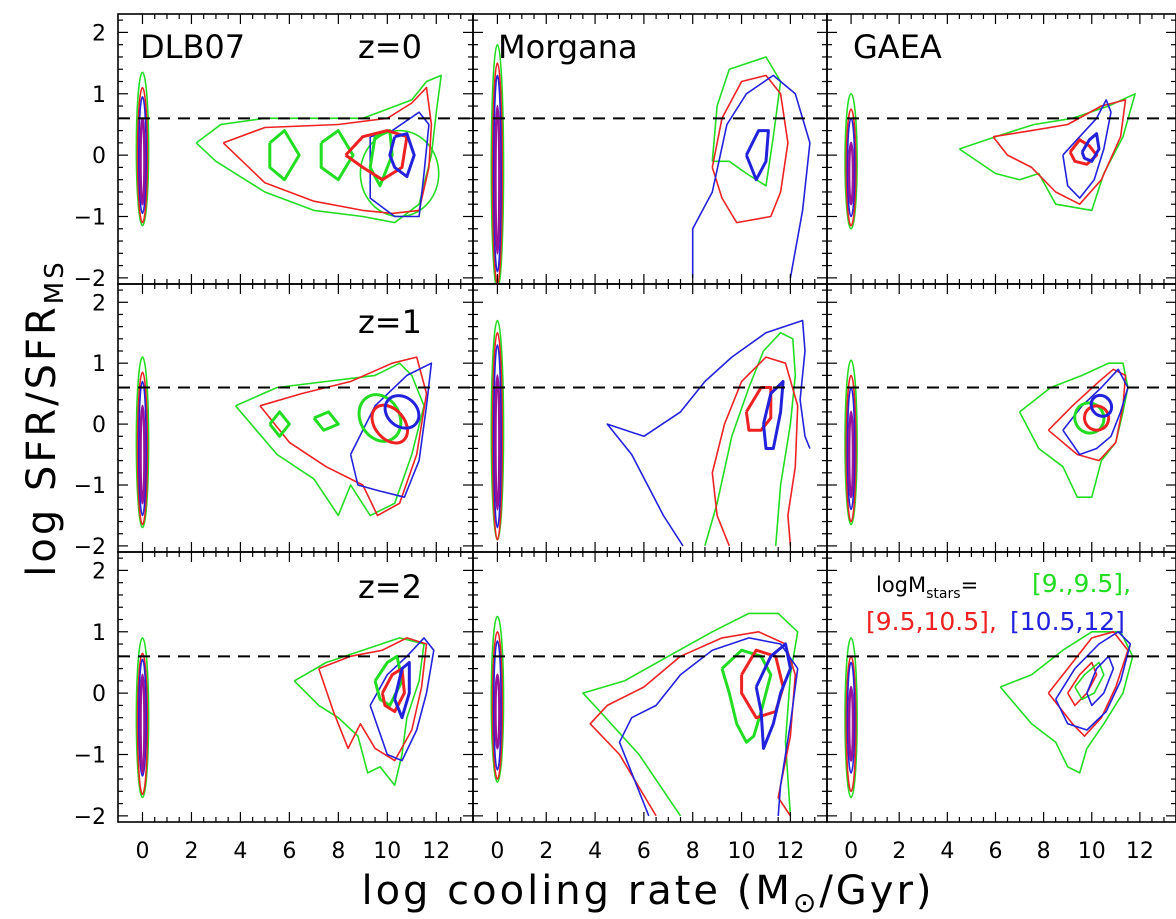 The image size is (1176, 919). Describe the element at coordinates (1067, 621) in the screenshot. I see `legend-blue: [10.5,12]` at that location.